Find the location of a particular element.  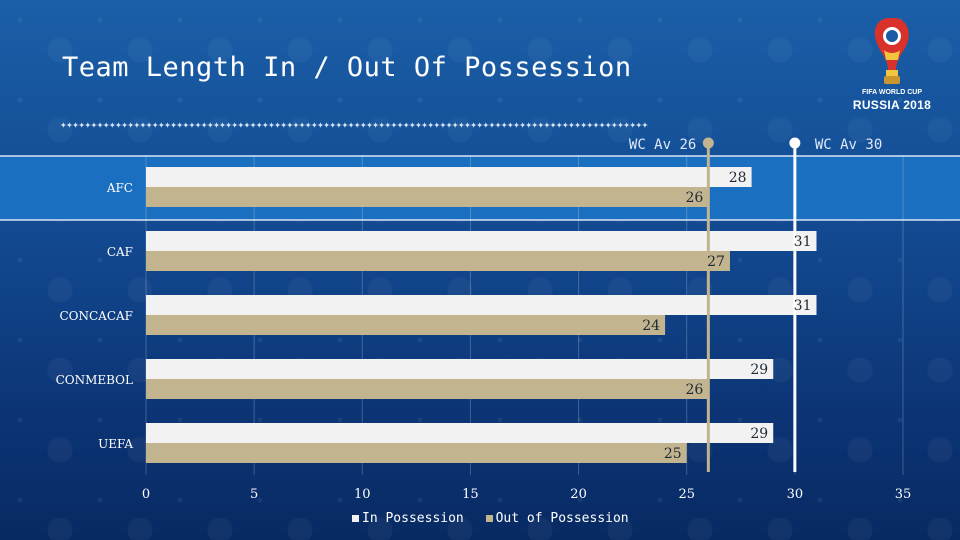

legend-item-in-possession: In Possession is located at coordinates (408, 518).